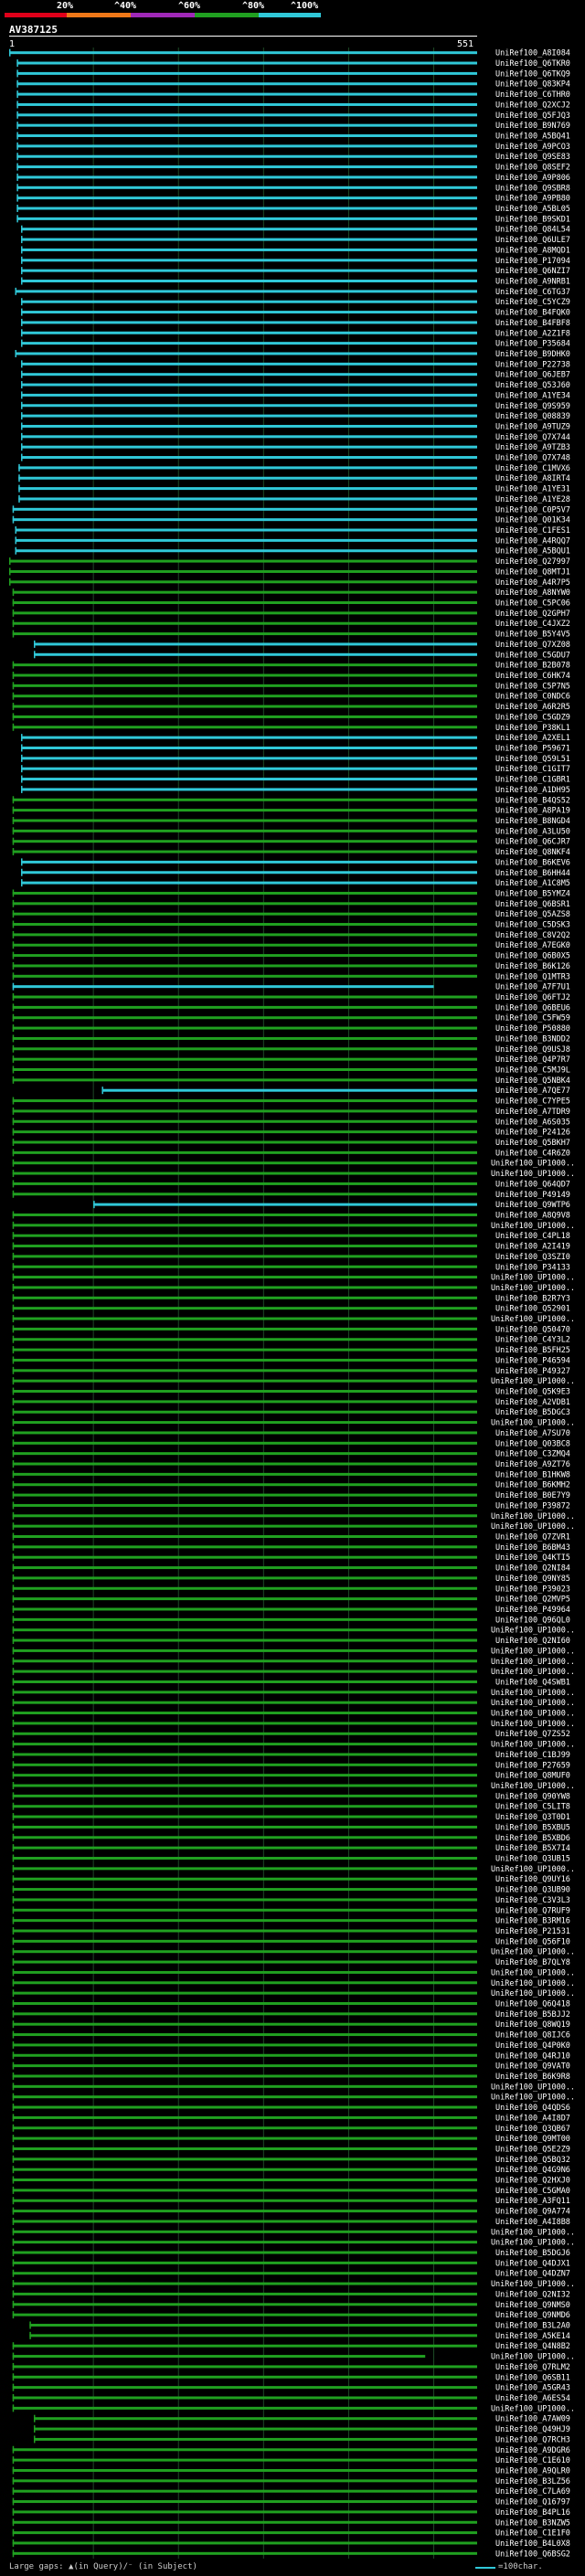 The image size is (585, 2576). What do you see at coordinates (533, 2160) in the screenshot?
I see `hit-label: UniRef100_Q5BQ32` at bounding box center [533, 2160].